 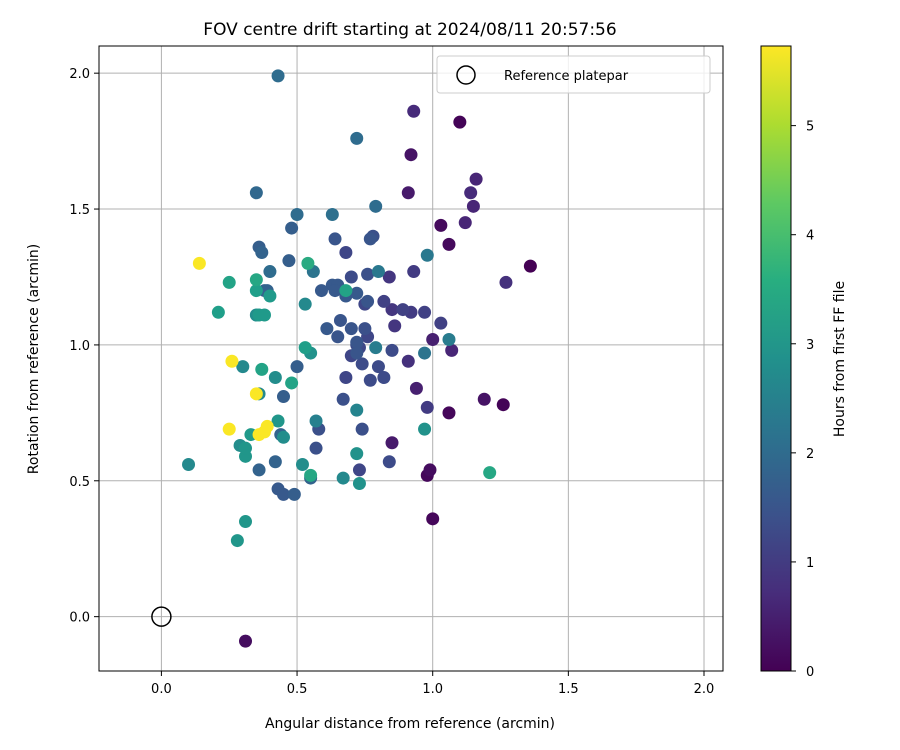 What do you see at coordinates (568, 689) in the screenshot?
I see `x-tick-label: 1.5` at bounding box center [568, 689].